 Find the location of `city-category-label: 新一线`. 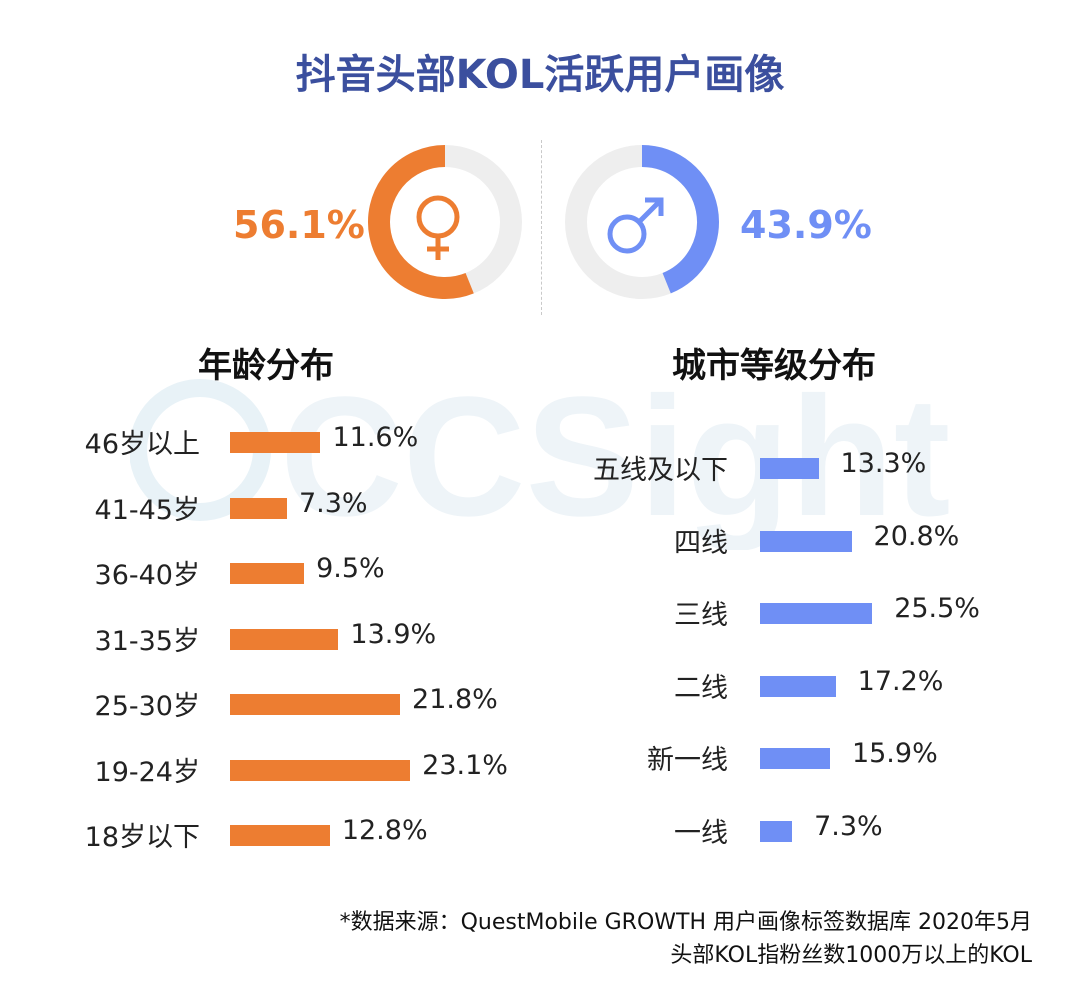

city-category-label: 新一线 is located at coordinates (687, 760).